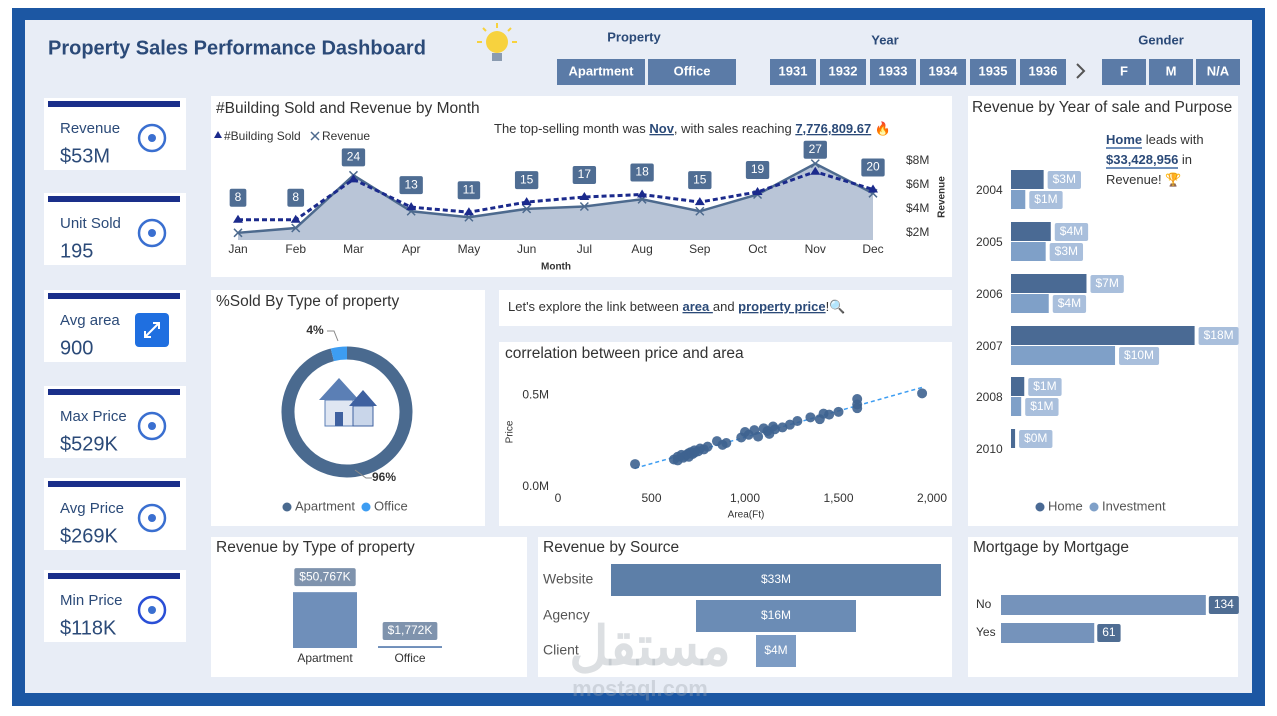 The image size is (1277, 716). I want to click on leader, so click(333, 336).